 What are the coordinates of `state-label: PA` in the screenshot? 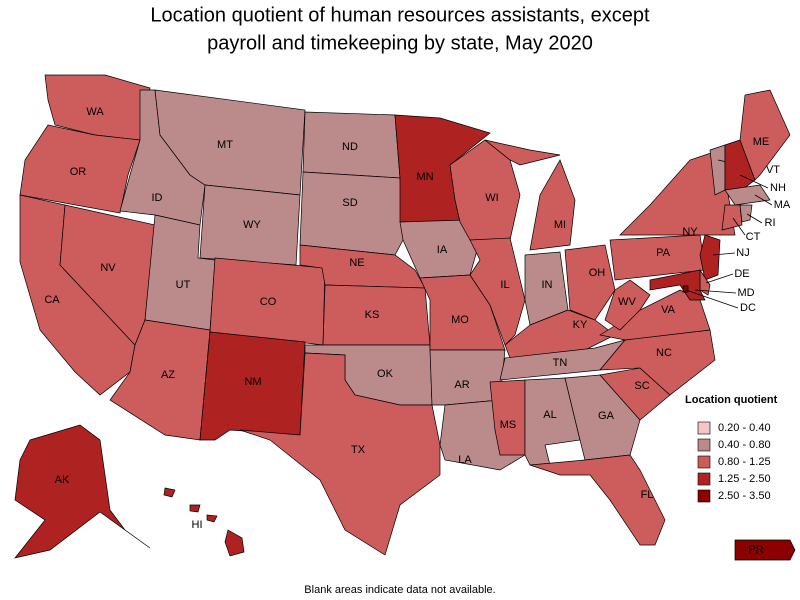 It's located at (663, 253).